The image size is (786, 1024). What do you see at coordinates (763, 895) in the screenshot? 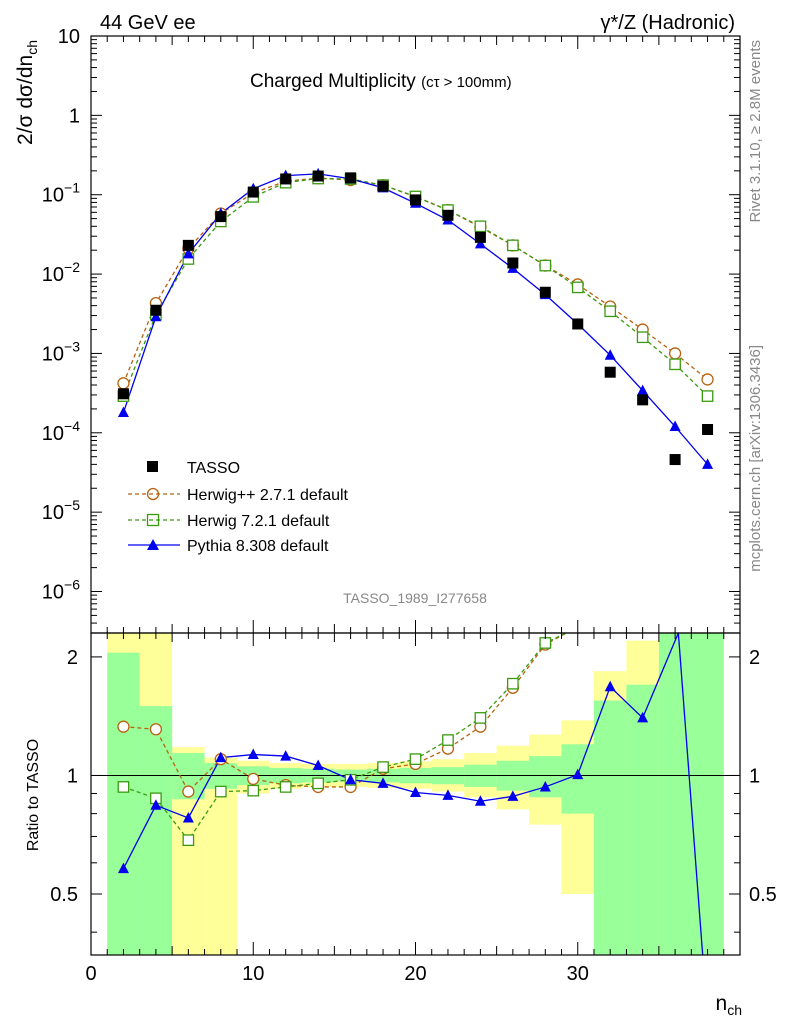
I see `ratio-y-tick-label-right: 0.5` at bounding box center [763, 895].